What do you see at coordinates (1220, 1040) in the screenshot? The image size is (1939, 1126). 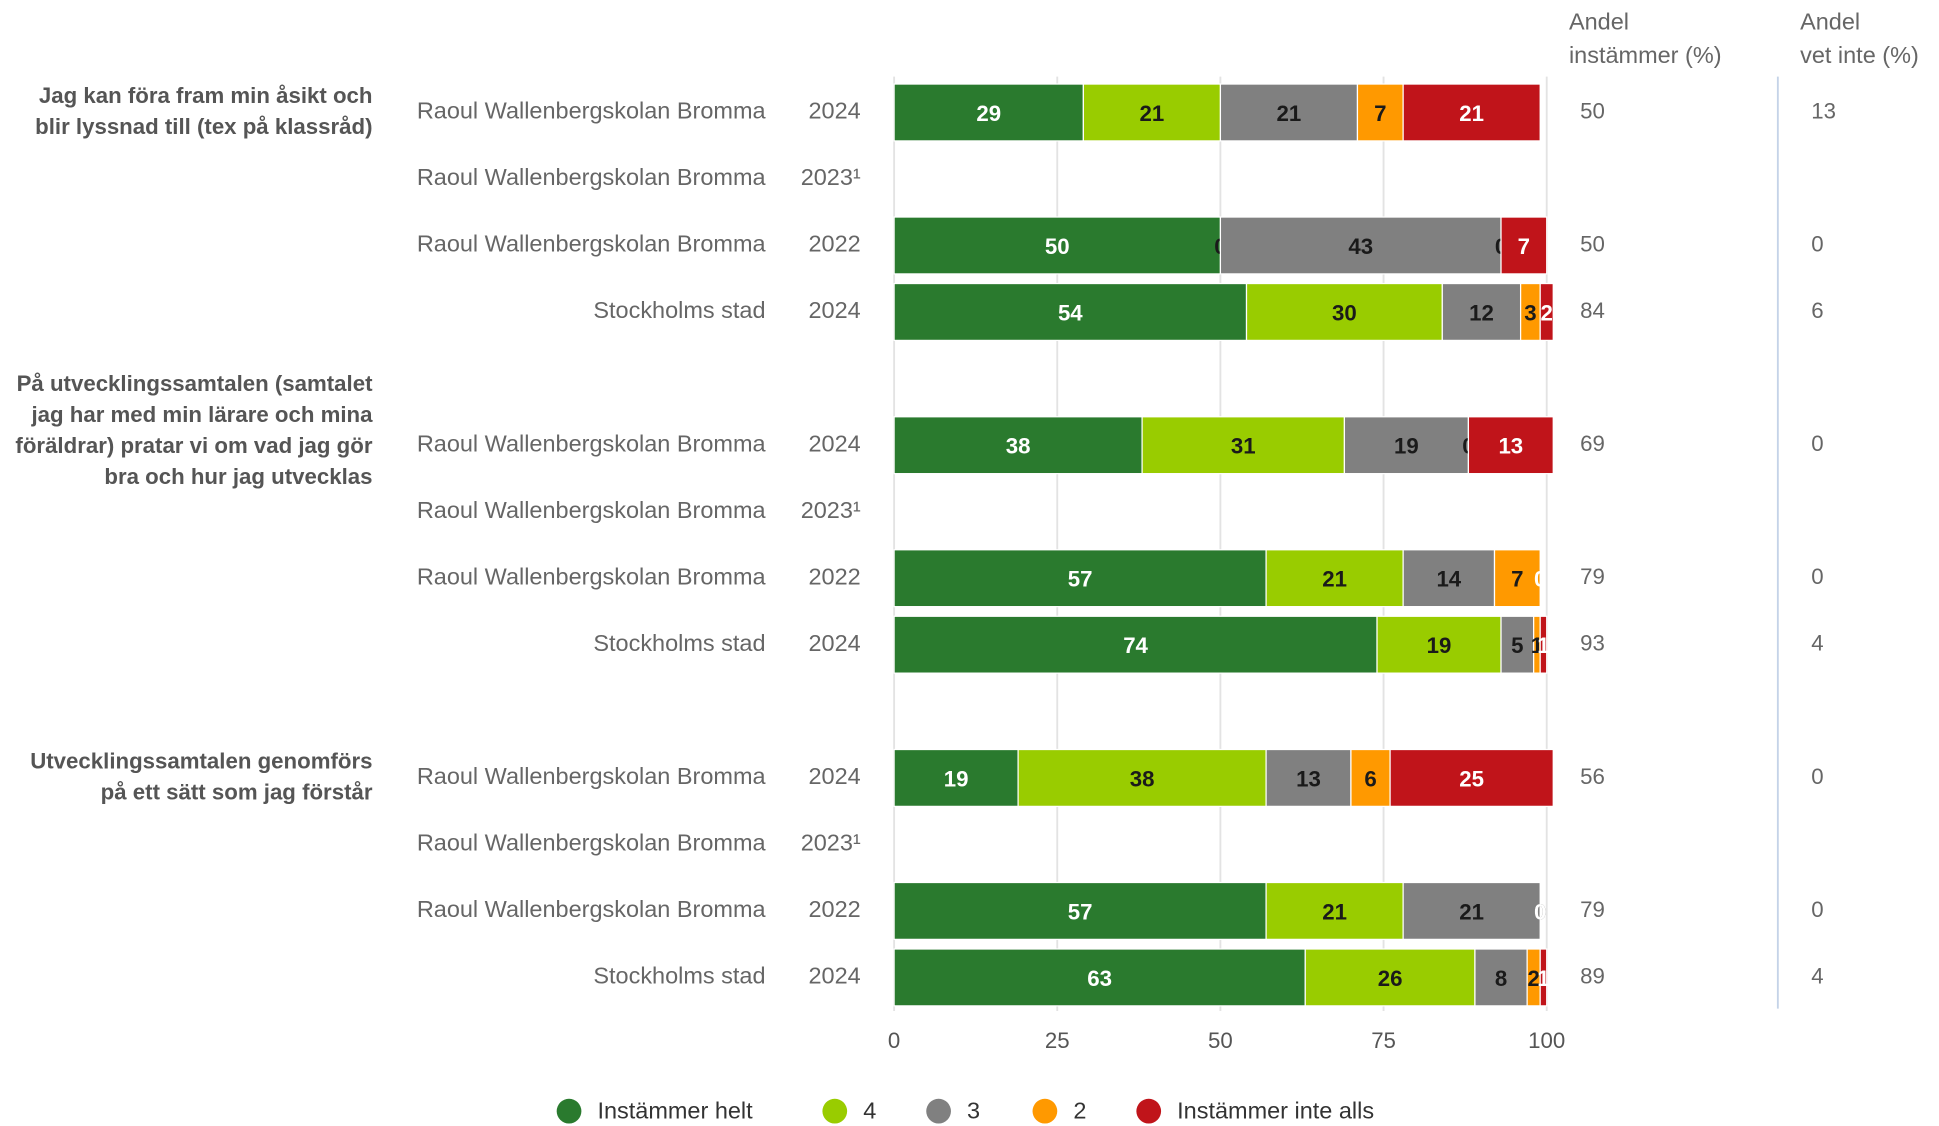 I see `x-tick-label: 50` at bounding box center [1220, 1040].